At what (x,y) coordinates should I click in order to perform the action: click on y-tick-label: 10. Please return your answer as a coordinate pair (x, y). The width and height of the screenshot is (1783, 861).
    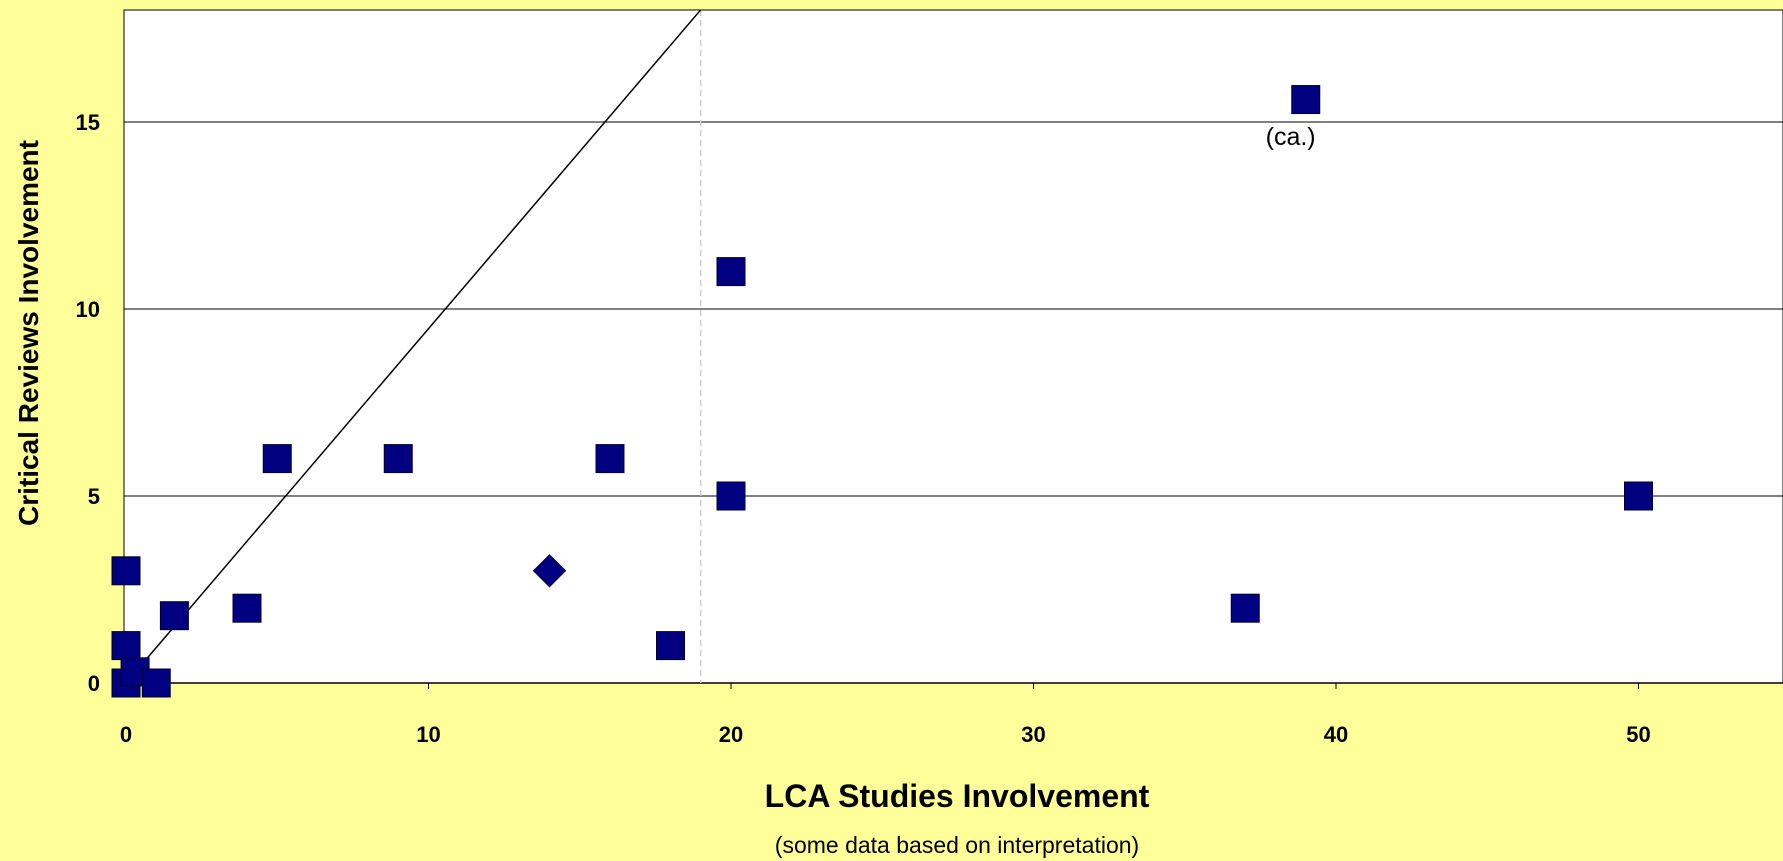
    Looking at the image, I should click on (88, 309).